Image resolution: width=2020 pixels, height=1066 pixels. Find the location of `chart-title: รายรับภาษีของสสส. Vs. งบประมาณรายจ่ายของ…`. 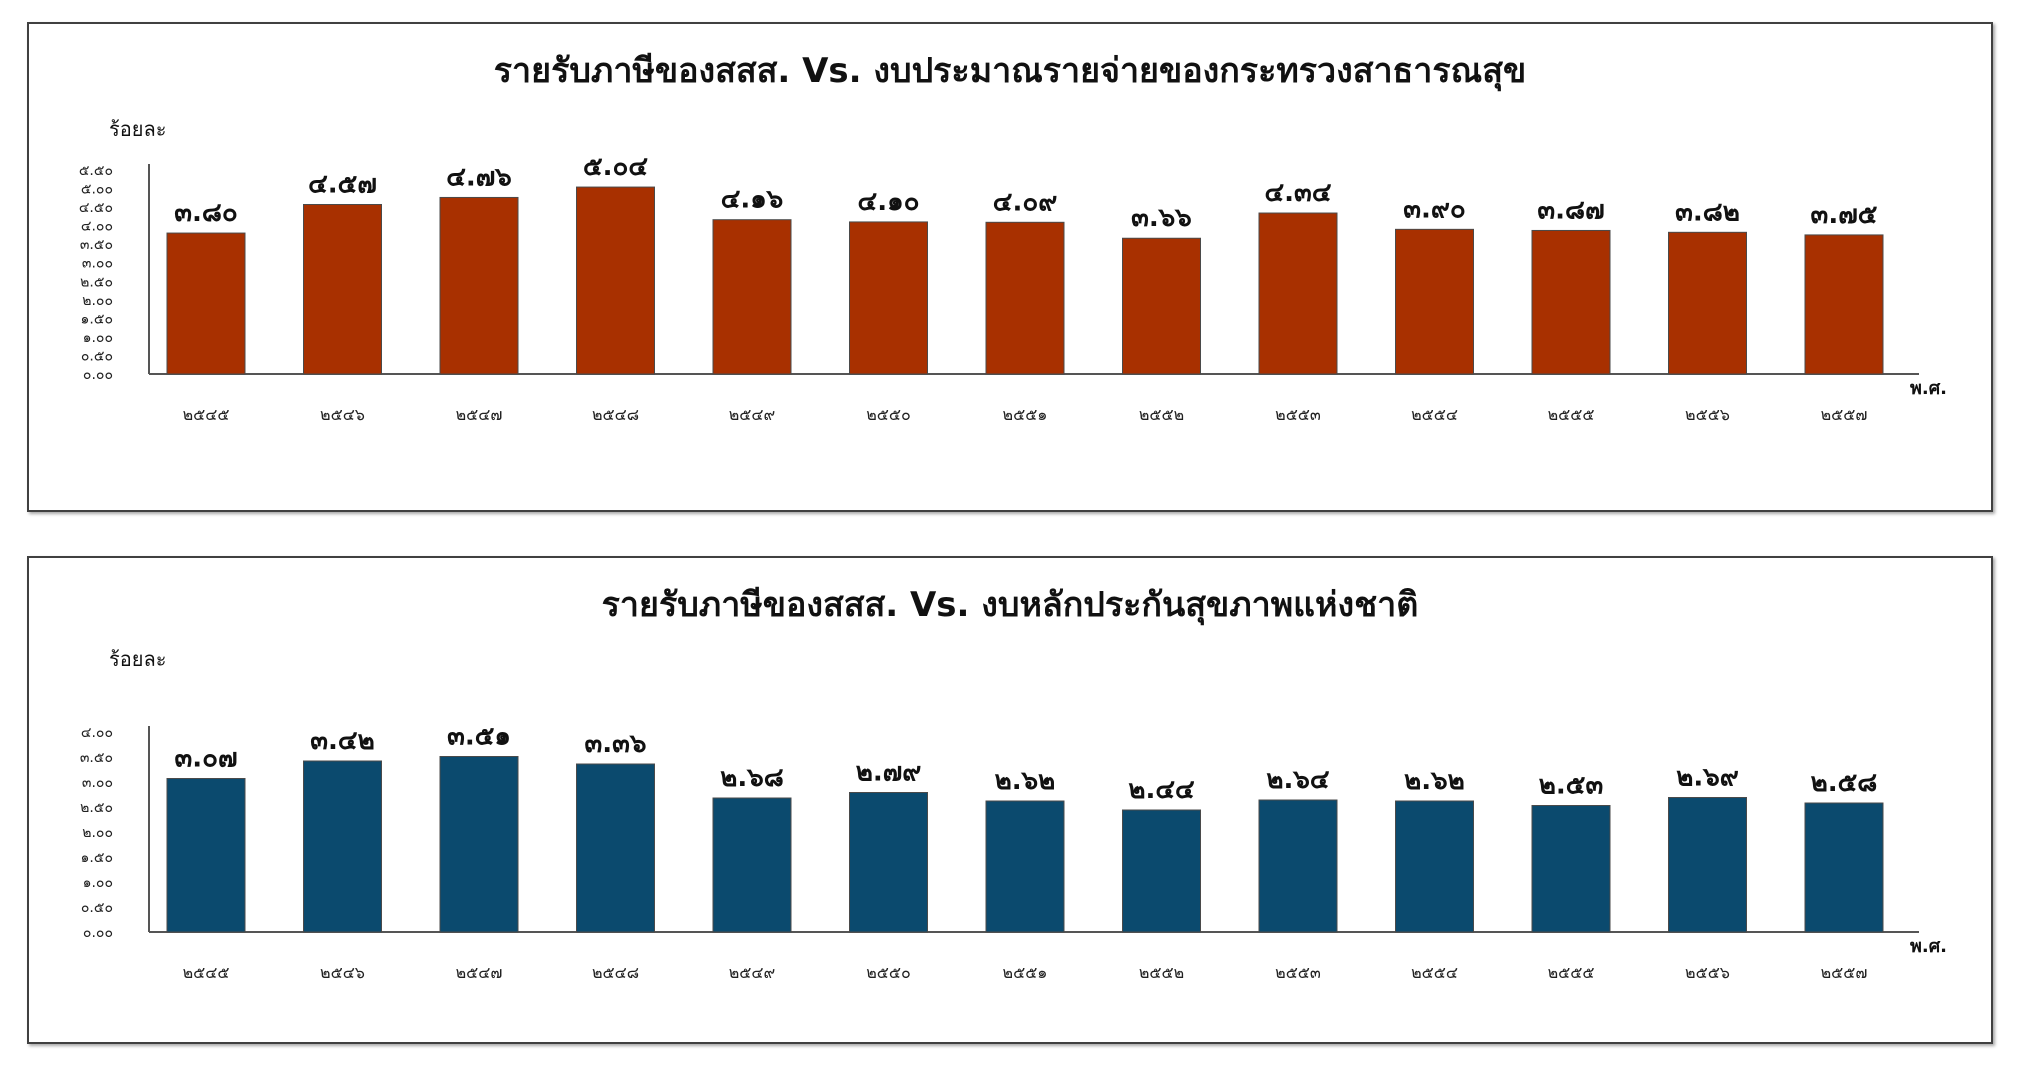

chart-title: รายรับภาษีของสสส. Vs. งบประมาณรายจ่ายของ… is located at coordinates (1010, 71).